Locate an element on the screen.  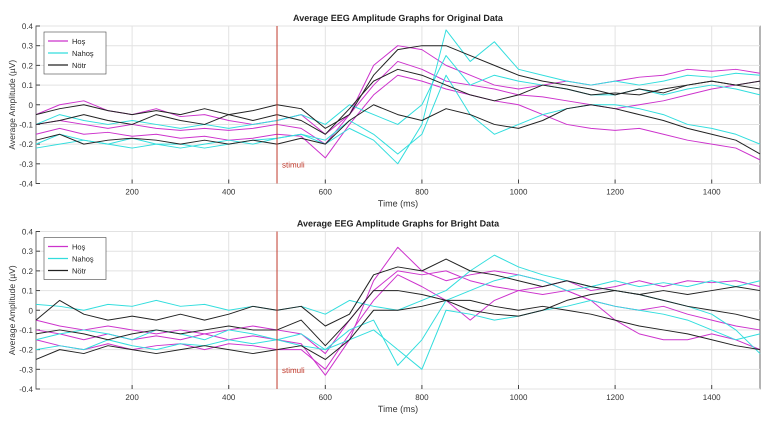
chart-title: Average EEG Amplitude Graphs for Bright Data is located at coordinates (398, 223).